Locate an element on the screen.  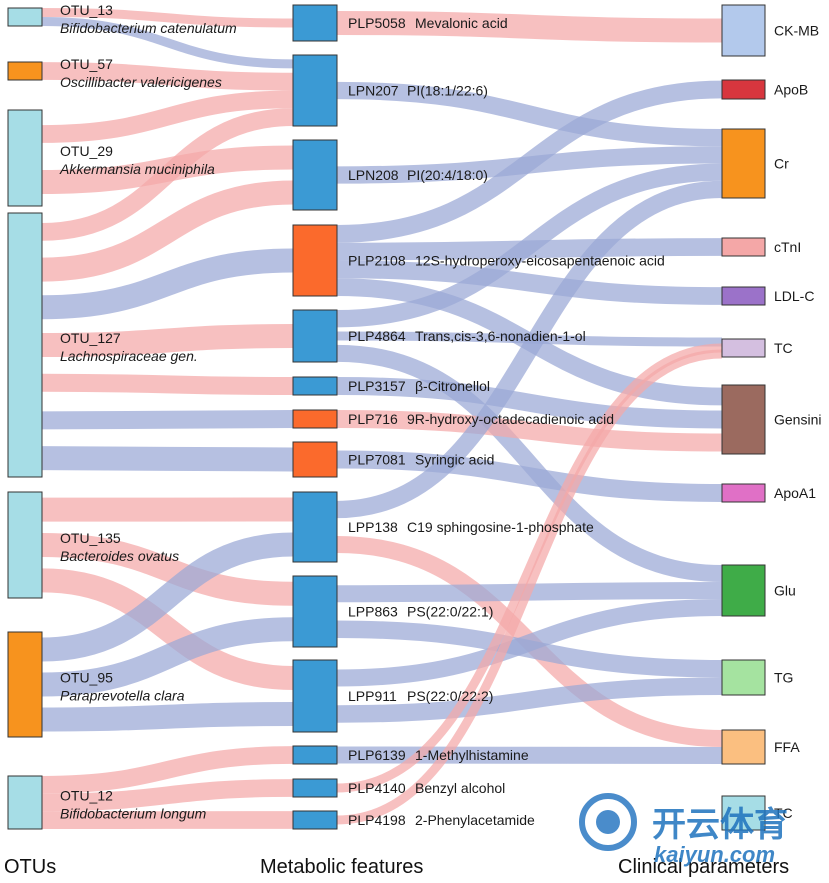
metabolite-id-LPN207: LPN207 is located at coordinates (373, 91).